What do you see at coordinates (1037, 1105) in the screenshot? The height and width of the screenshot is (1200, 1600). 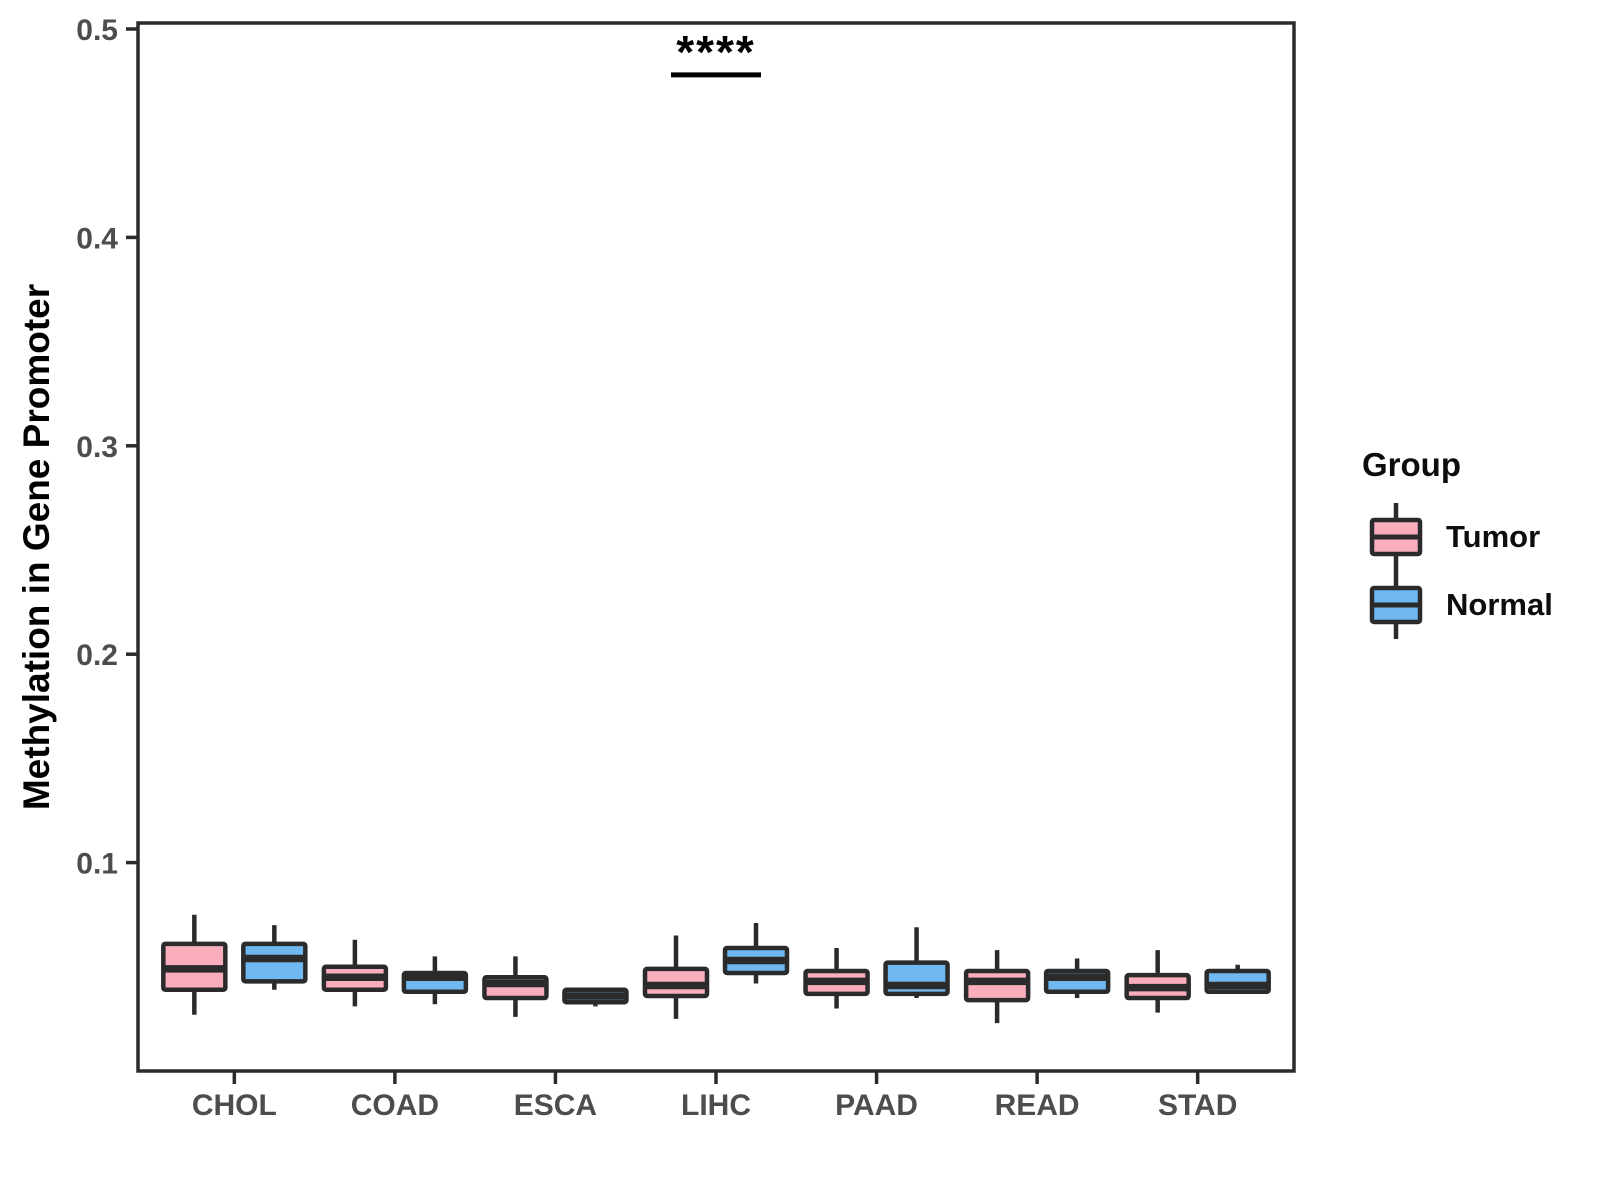 I see `x-tick-label-READ: READ` at bounding box center [1037, 1105].